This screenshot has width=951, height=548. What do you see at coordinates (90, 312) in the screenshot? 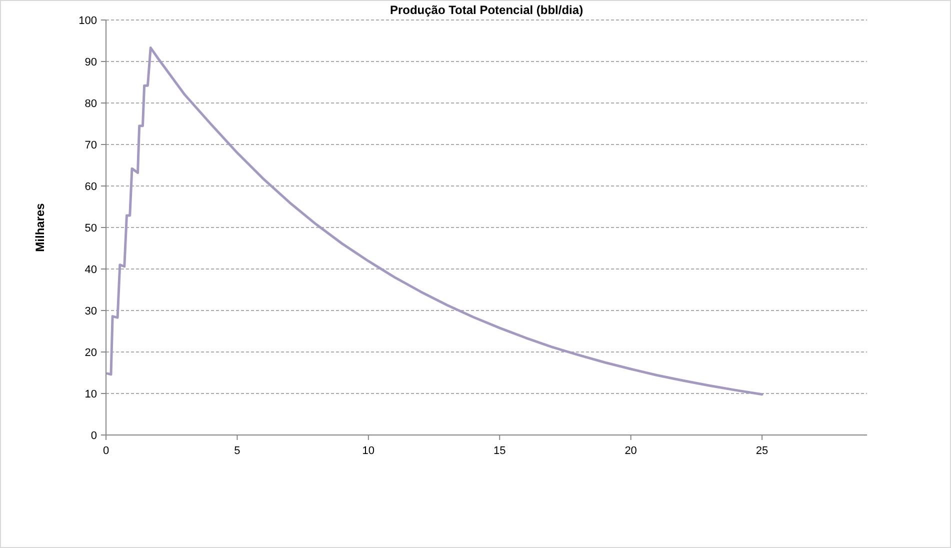
I see `y-tick-label: 30` at bounding box center [90, 312].